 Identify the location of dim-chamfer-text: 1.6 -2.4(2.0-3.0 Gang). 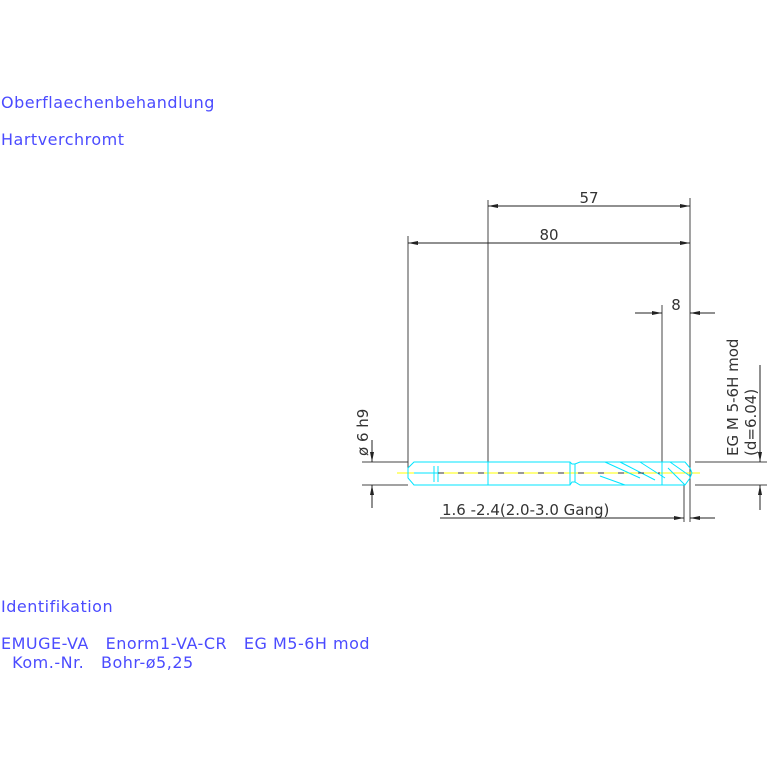
(525, 510).